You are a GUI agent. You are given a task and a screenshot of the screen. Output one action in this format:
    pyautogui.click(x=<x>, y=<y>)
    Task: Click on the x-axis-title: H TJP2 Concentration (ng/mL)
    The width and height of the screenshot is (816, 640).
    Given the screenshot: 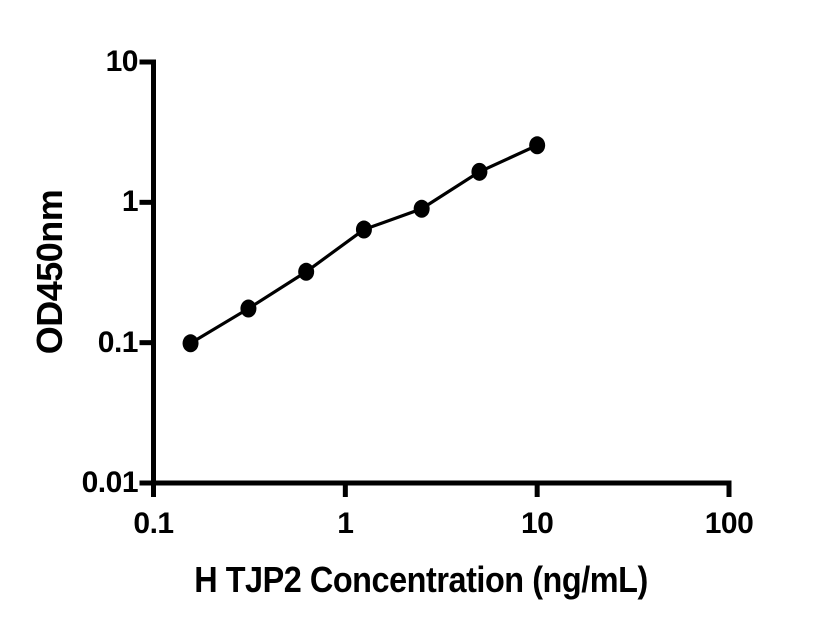 What is the action you would take?
    pyautogui.click(x=421, y=579)
    